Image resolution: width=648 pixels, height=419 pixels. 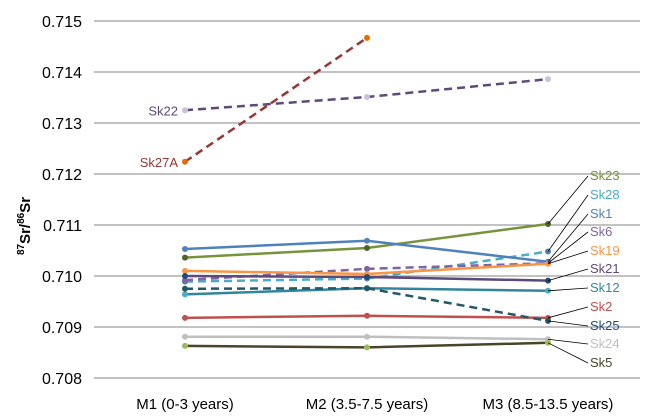 What do you see at coordinates (159, 162) in the screenshot?
I see `series-label: Sk27A` at bounding box center [159, 162].